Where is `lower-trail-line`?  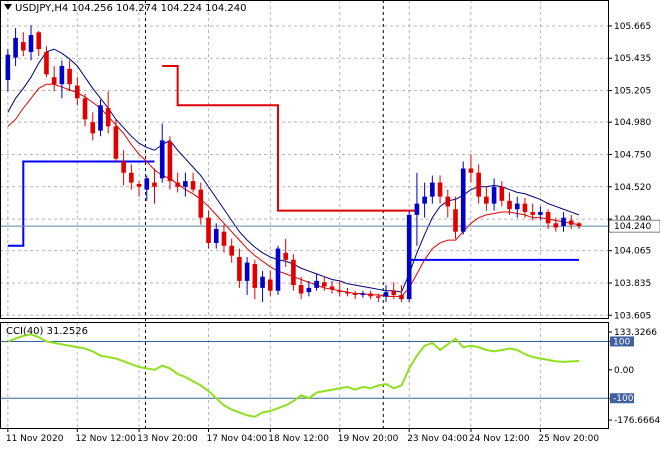
lower-trail-line is located at coordinates (81, 203).